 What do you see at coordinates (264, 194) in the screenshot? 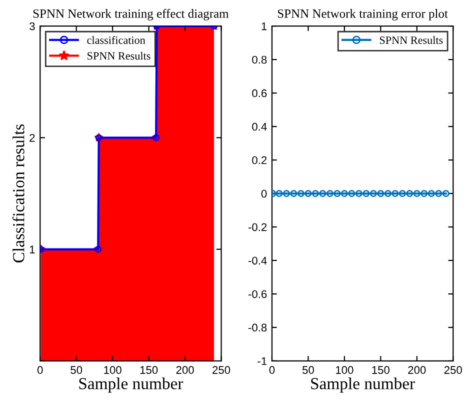
I see `y-tick-label: 0` at bounding box center [264, 194].